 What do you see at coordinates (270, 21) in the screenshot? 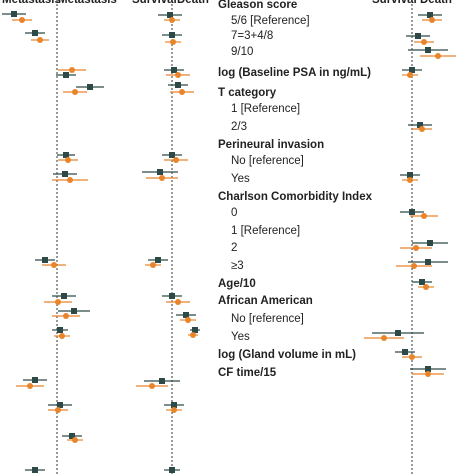
I see `row-label: 5/6 [Reference]` at bounding box center [270, 21].